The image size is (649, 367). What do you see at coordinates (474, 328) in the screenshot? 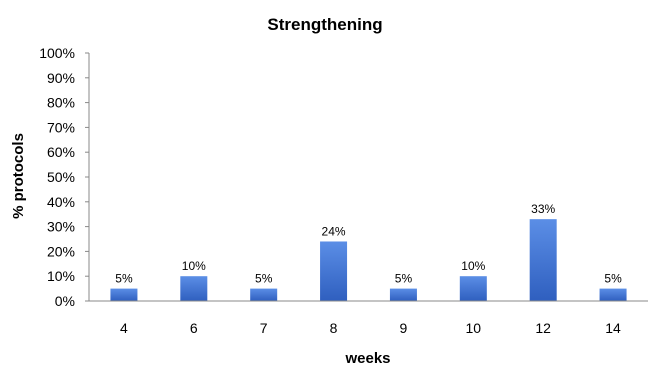
I see `x-tick-label: 10` at bounding box center [474, 328].